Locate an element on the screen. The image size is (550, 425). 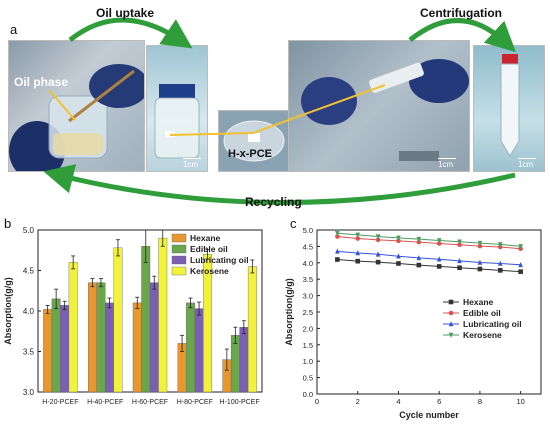
x-tick-label: 8 is located at coordinates (480, 401).